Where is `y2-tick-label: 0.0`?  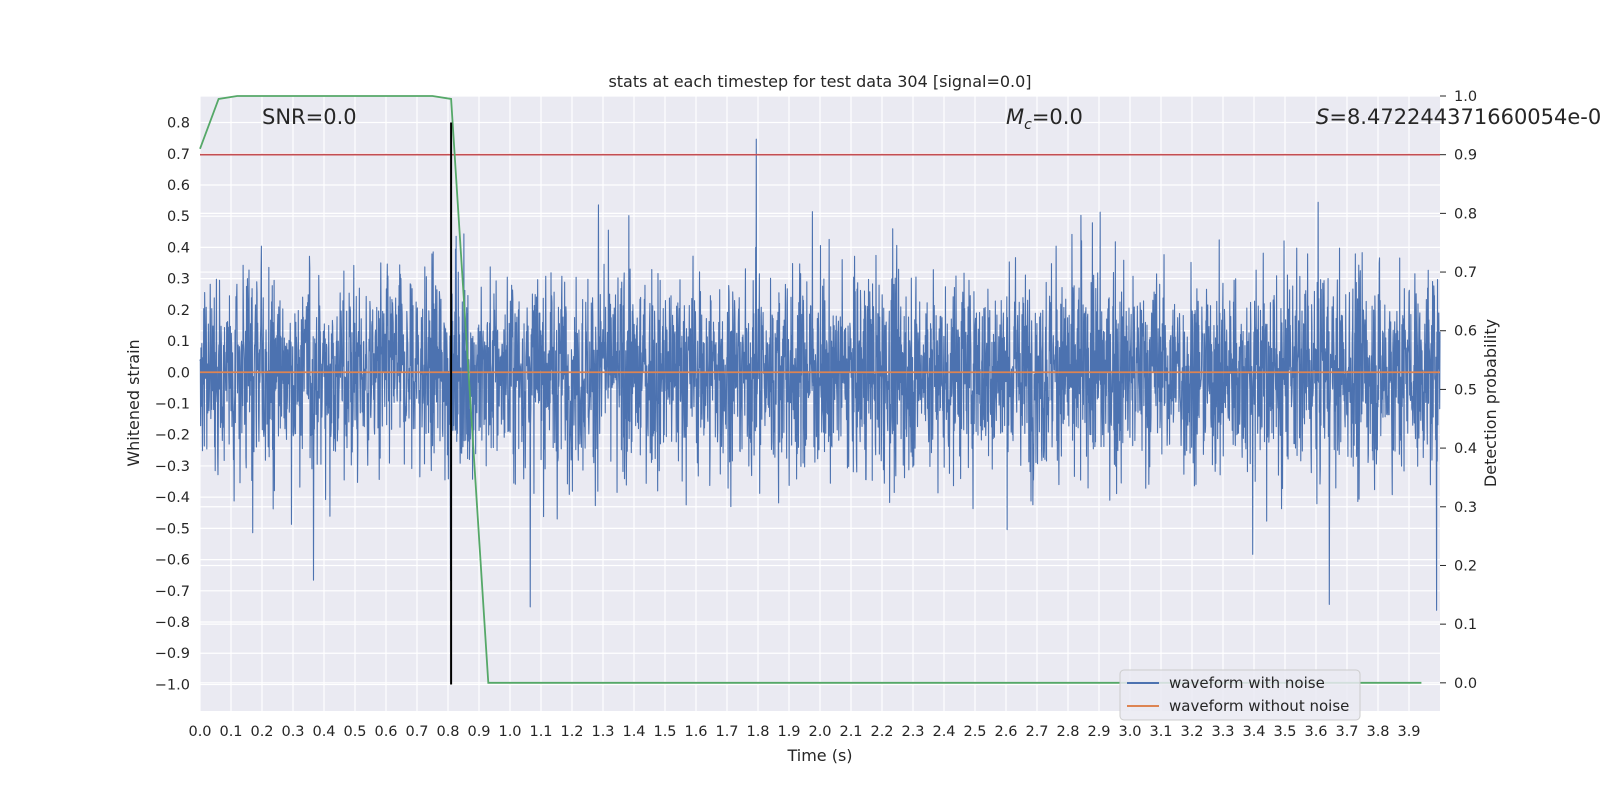
y2-tick-label: 0.0 is located at coordinates (1465, 684).